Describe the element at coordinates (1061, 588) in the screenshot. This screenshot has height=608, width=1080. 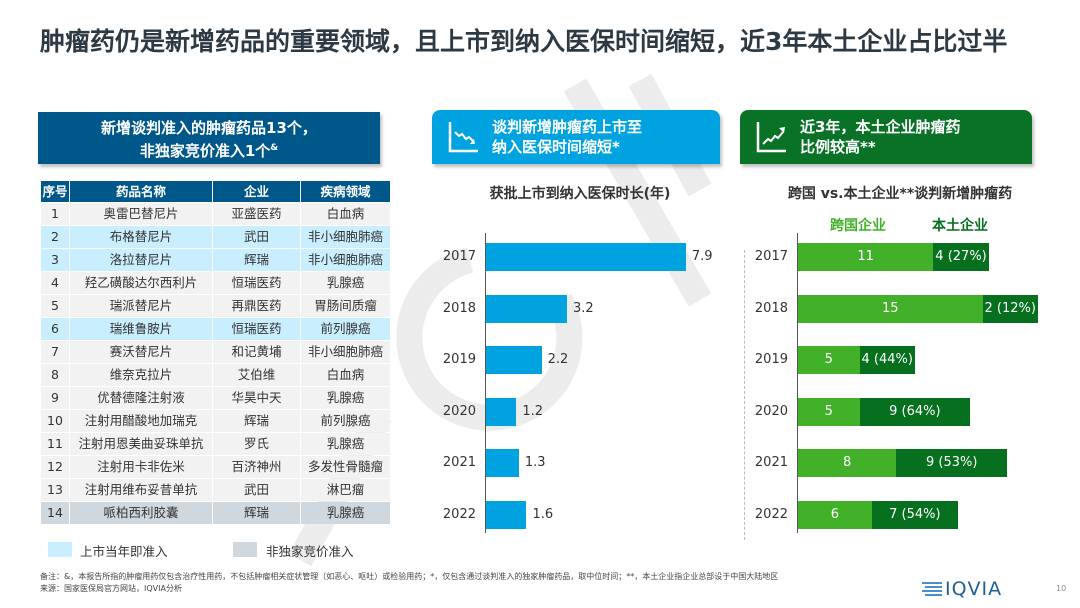
I see `page-number: 10` at that location.